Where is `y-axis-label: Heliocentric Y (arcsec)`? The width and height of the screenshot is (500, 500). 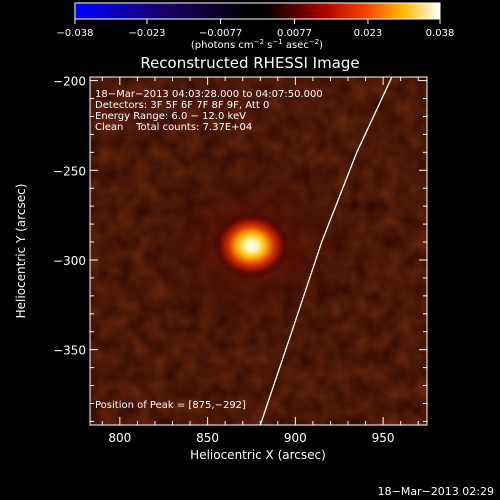
y-axis-label: Heliocentric Y (arcsec) is located at coordinates (21, 251).